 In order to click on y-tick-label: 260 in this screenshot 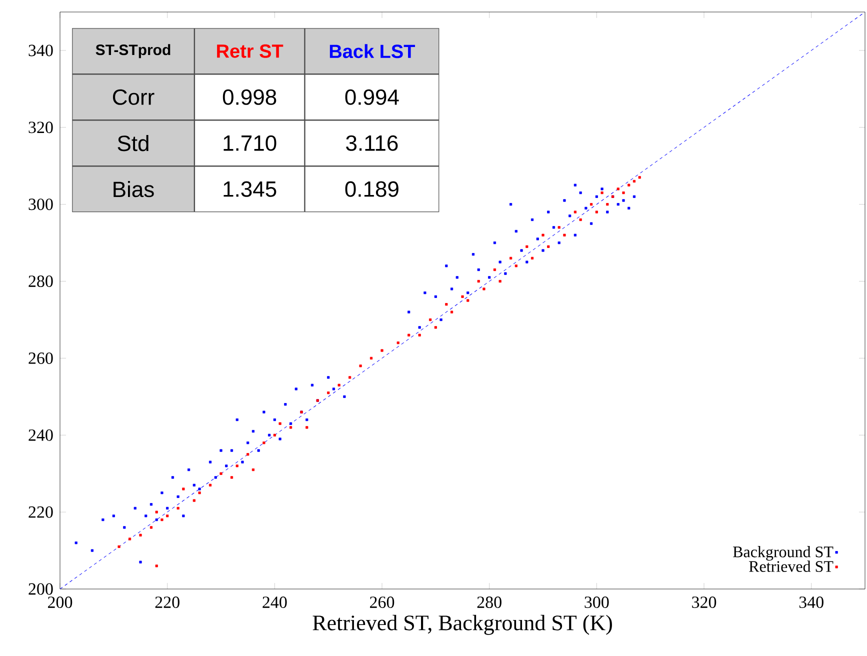, I will do `click(40, 358)`.